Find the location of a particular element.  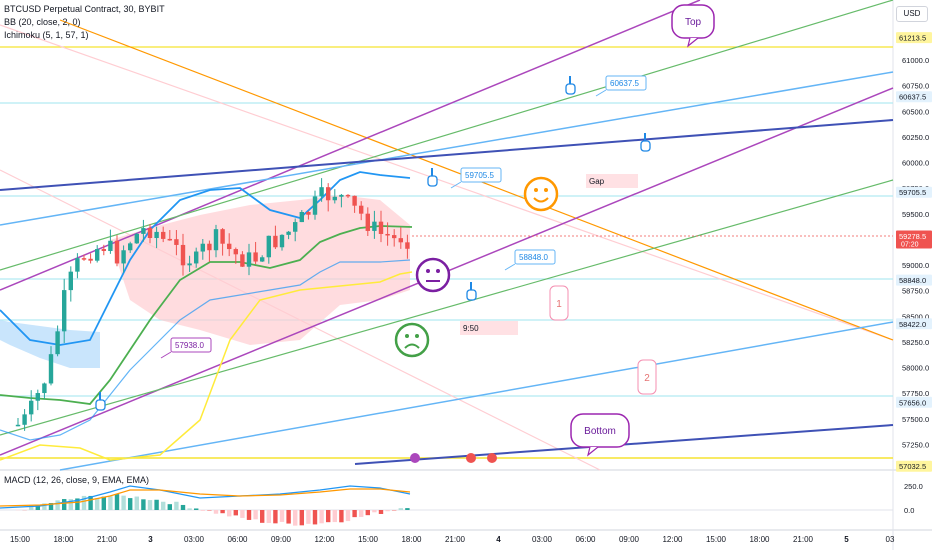

price-tick-label: 58500.0 is located at coordinates (915, 316).